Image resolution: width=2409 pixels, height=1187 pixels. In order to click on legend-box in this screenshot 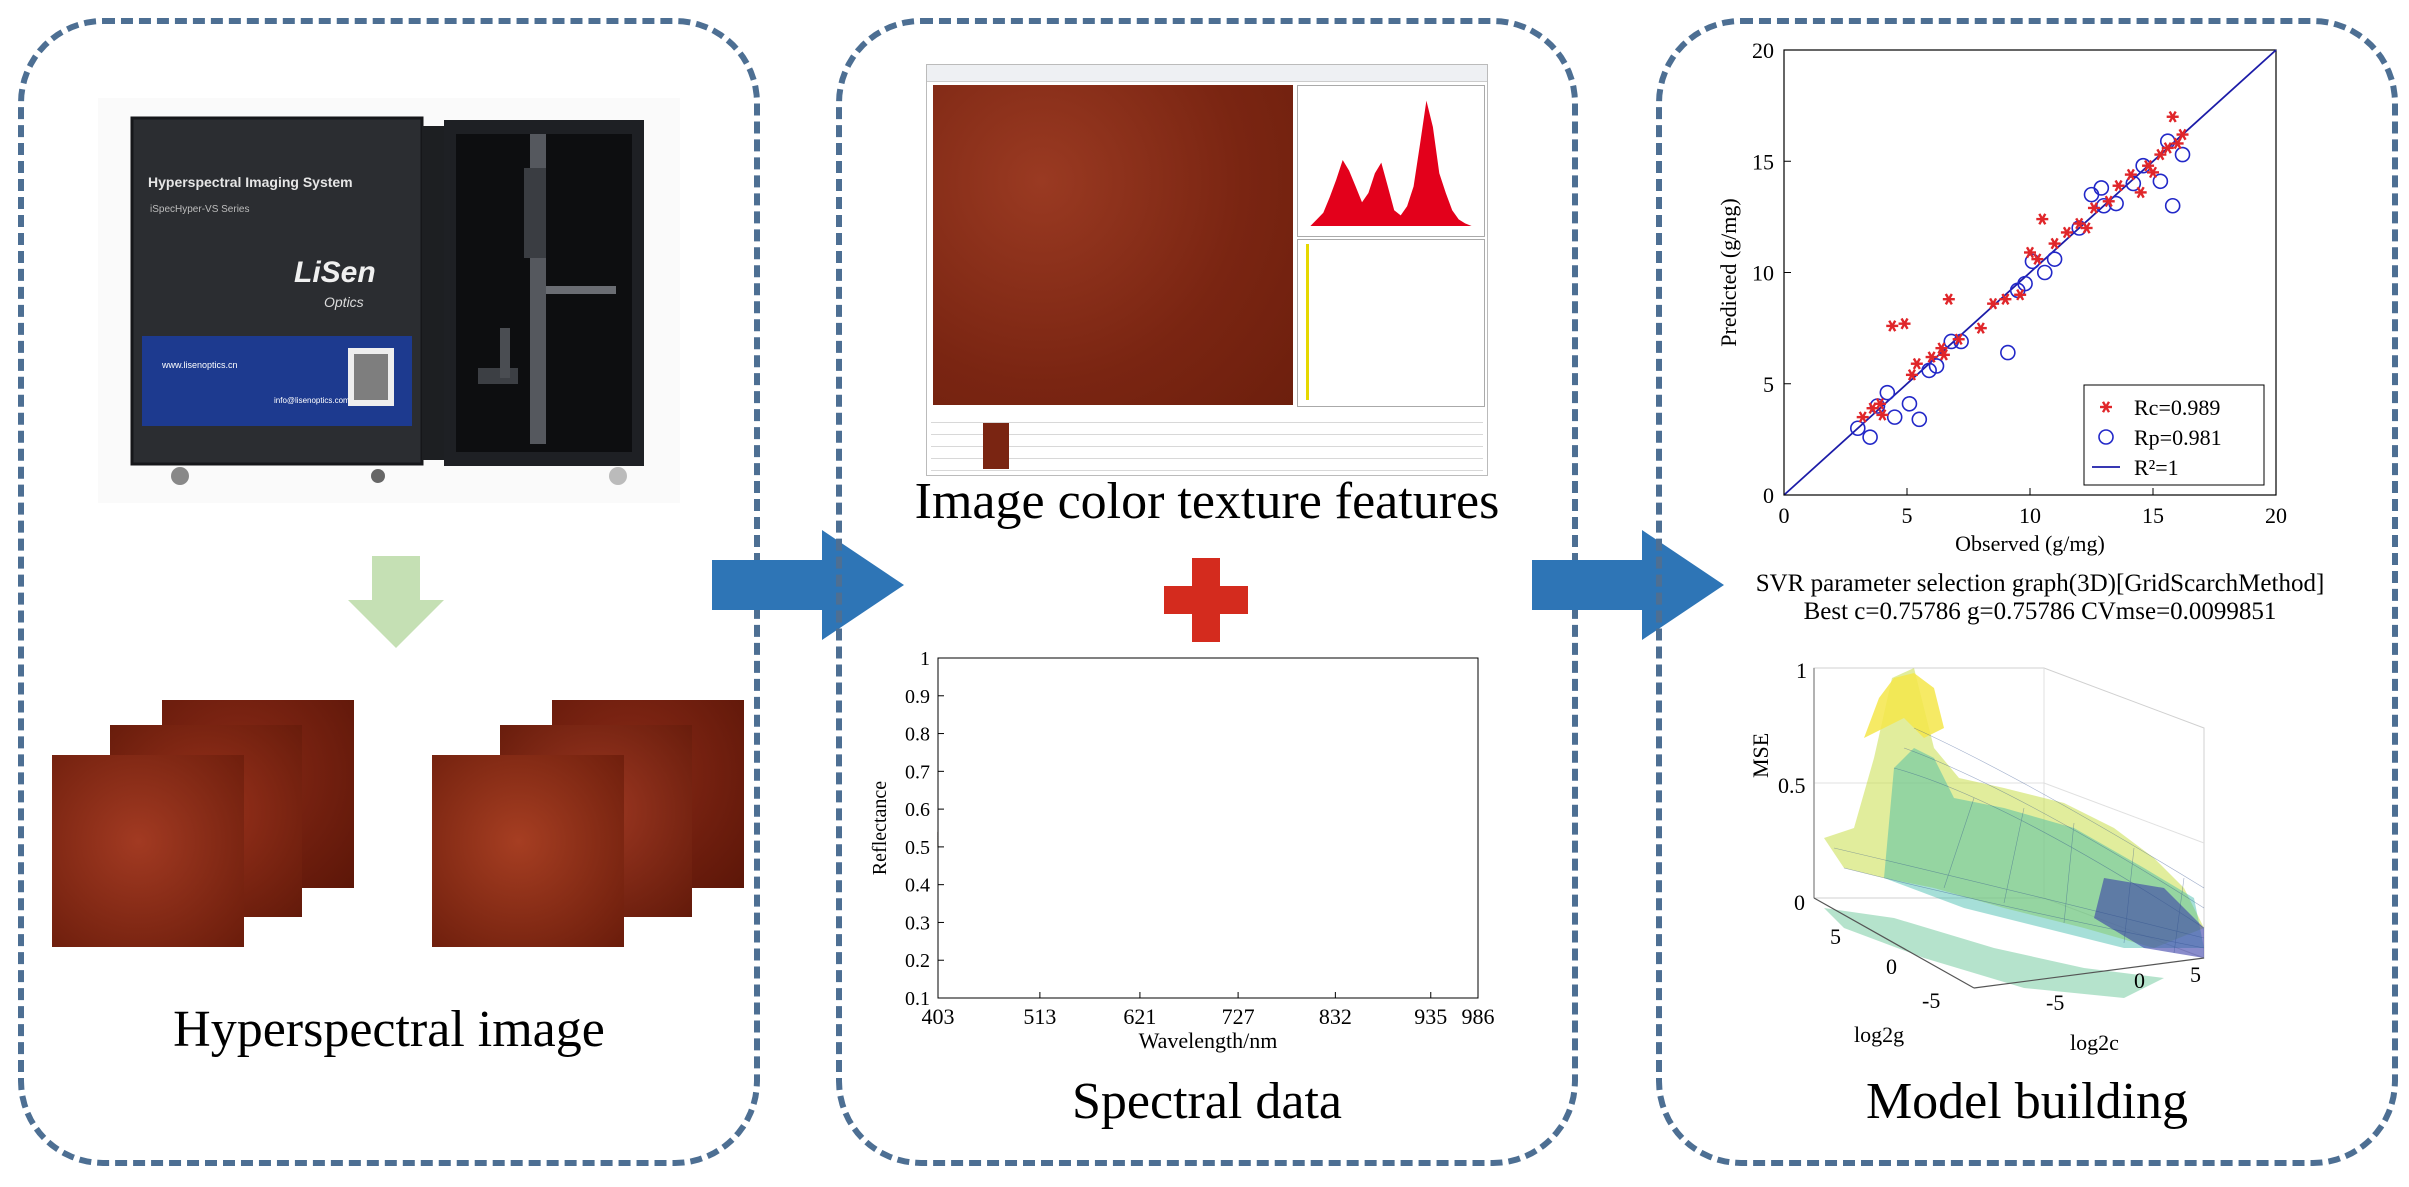, I will do `click(2174, 435)`.